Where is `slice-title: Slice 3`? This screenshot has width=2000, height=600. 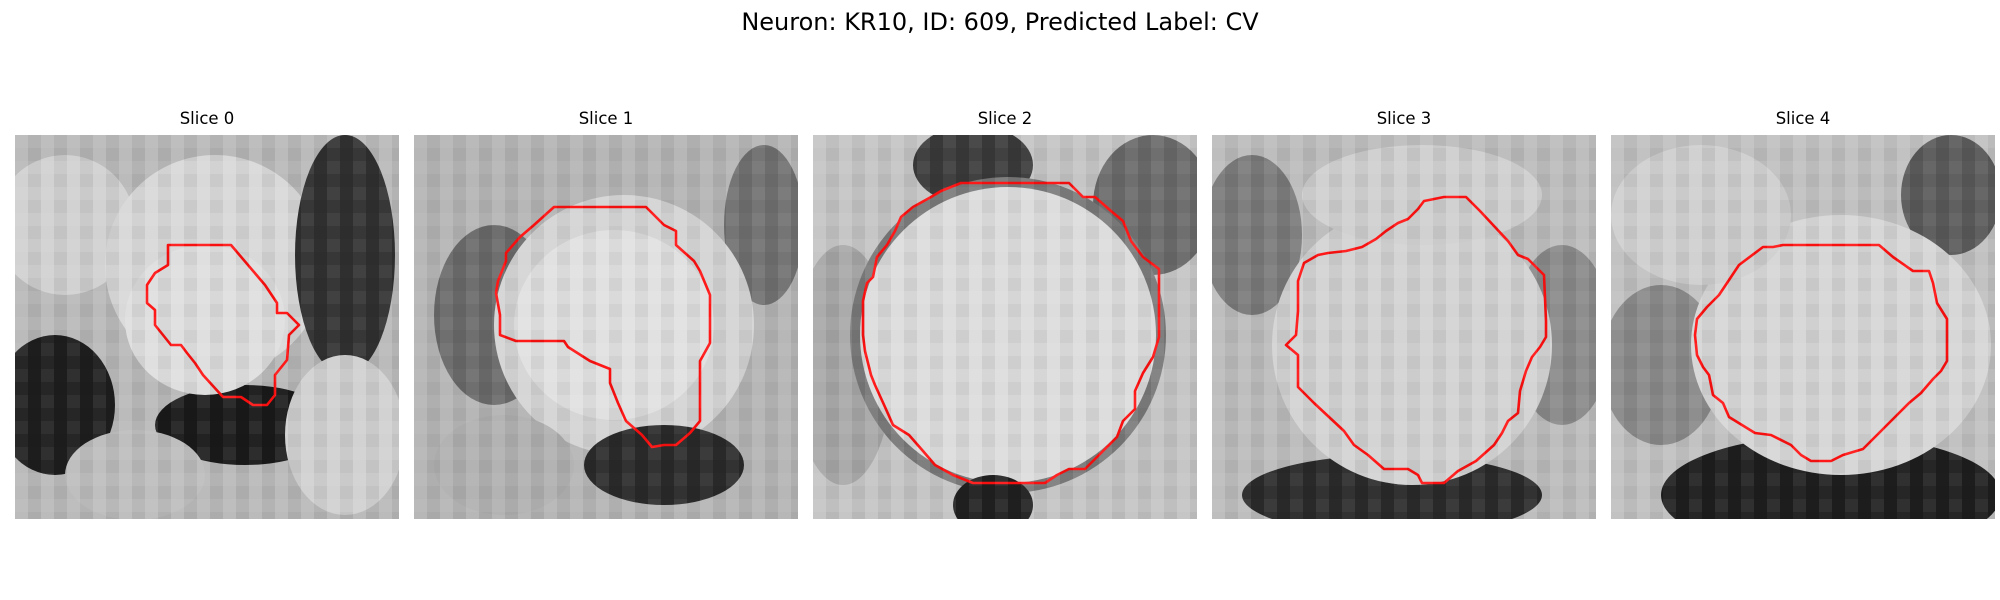 slice-title: Slice 3 is located at coordinates (1404, 118).